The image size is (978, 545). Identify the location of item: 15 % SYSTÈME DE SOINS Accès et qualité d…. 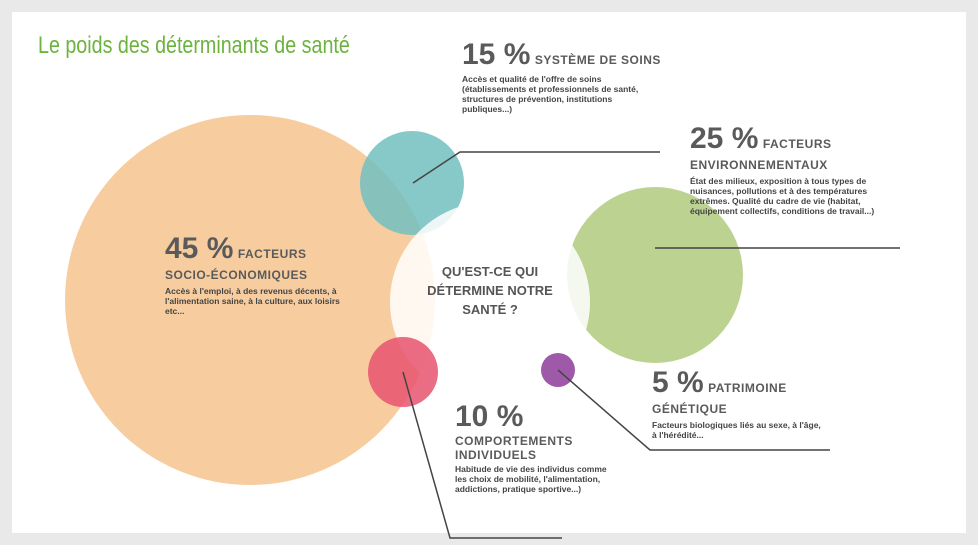
(562, 76).